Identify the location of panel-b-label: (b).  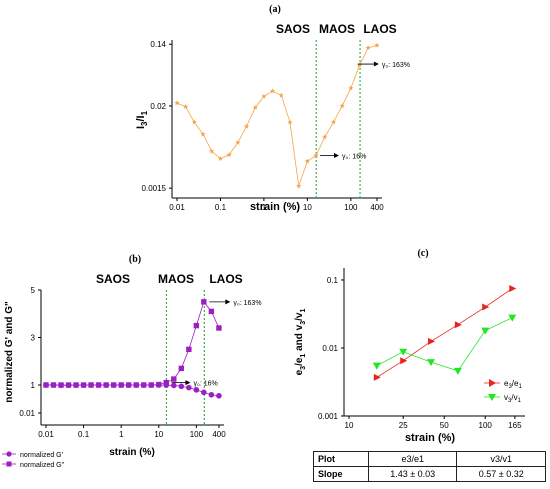
(135, 259).